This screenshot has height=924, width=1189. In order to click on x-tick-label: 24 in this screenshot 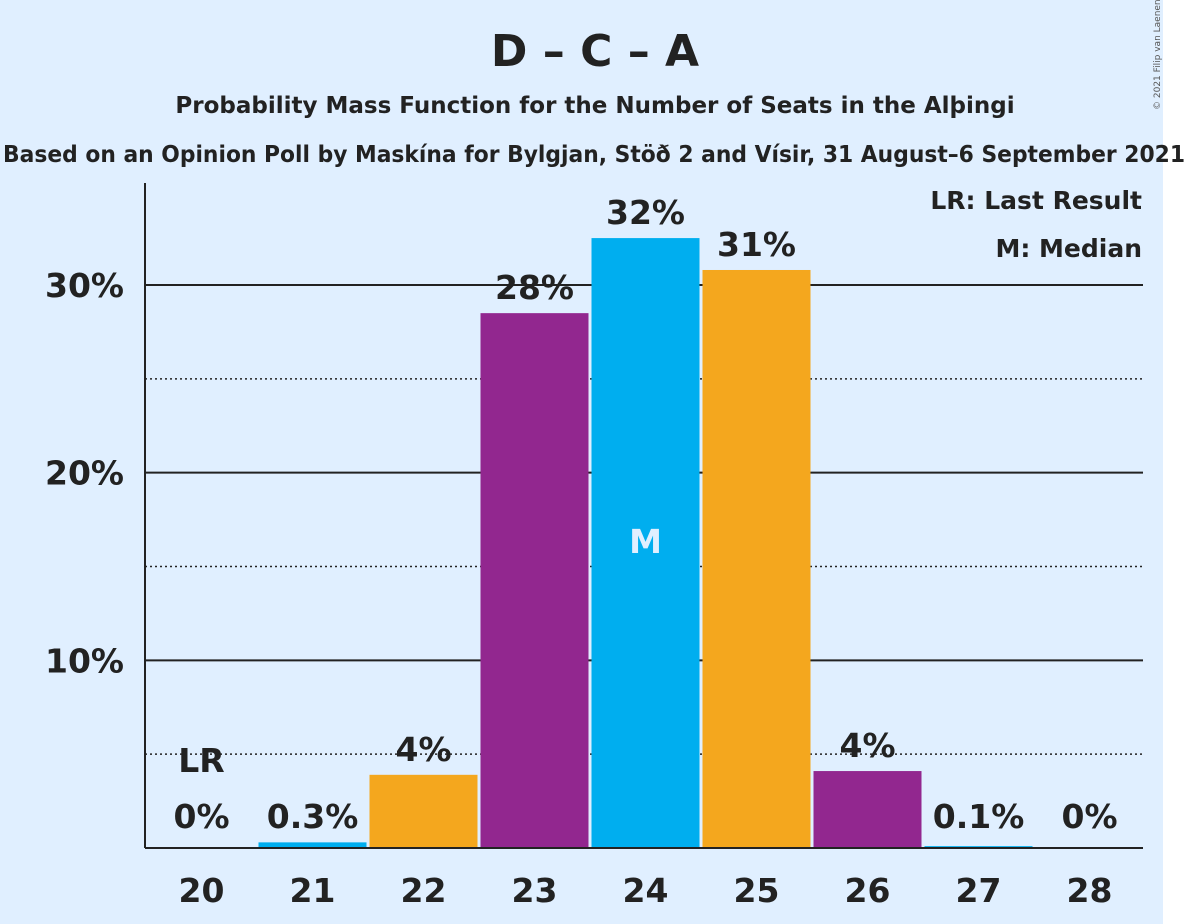, I will do `click(646, 890)`.